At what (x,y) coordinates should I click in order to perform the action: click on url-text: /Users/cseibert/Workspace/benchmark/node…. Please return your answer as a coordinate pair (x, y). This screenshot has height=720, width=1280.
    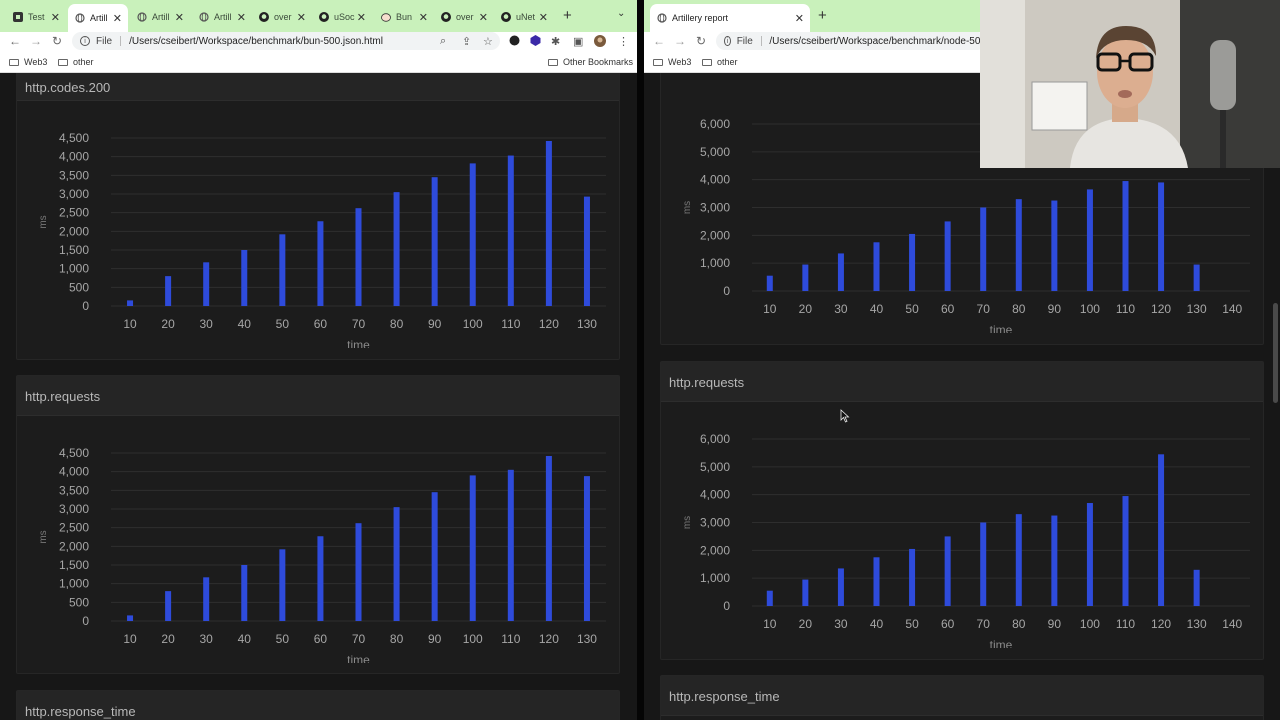
    Looking at the image, I should click on (877, 41).